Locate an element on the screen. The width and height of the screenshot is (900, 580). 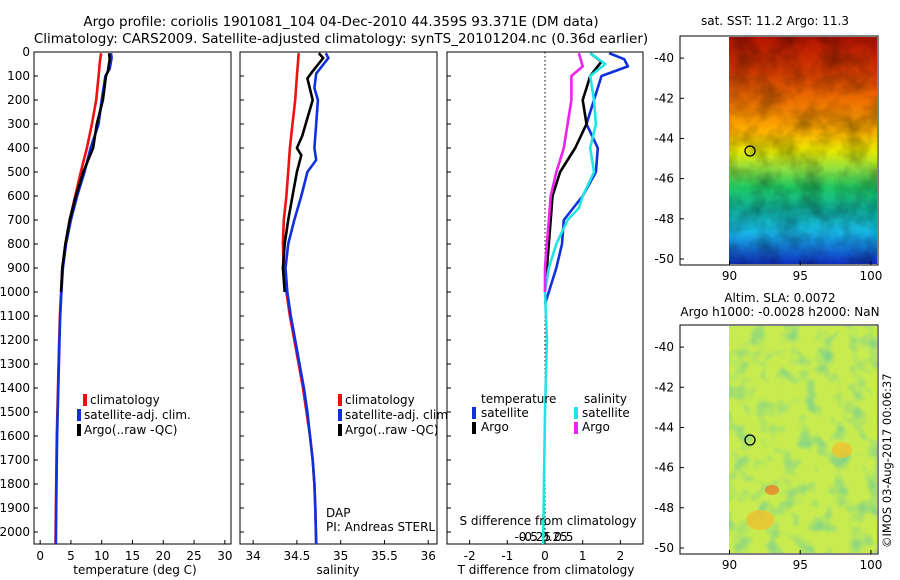
x-tick-label: 34 is located at coordinates (252, 556).